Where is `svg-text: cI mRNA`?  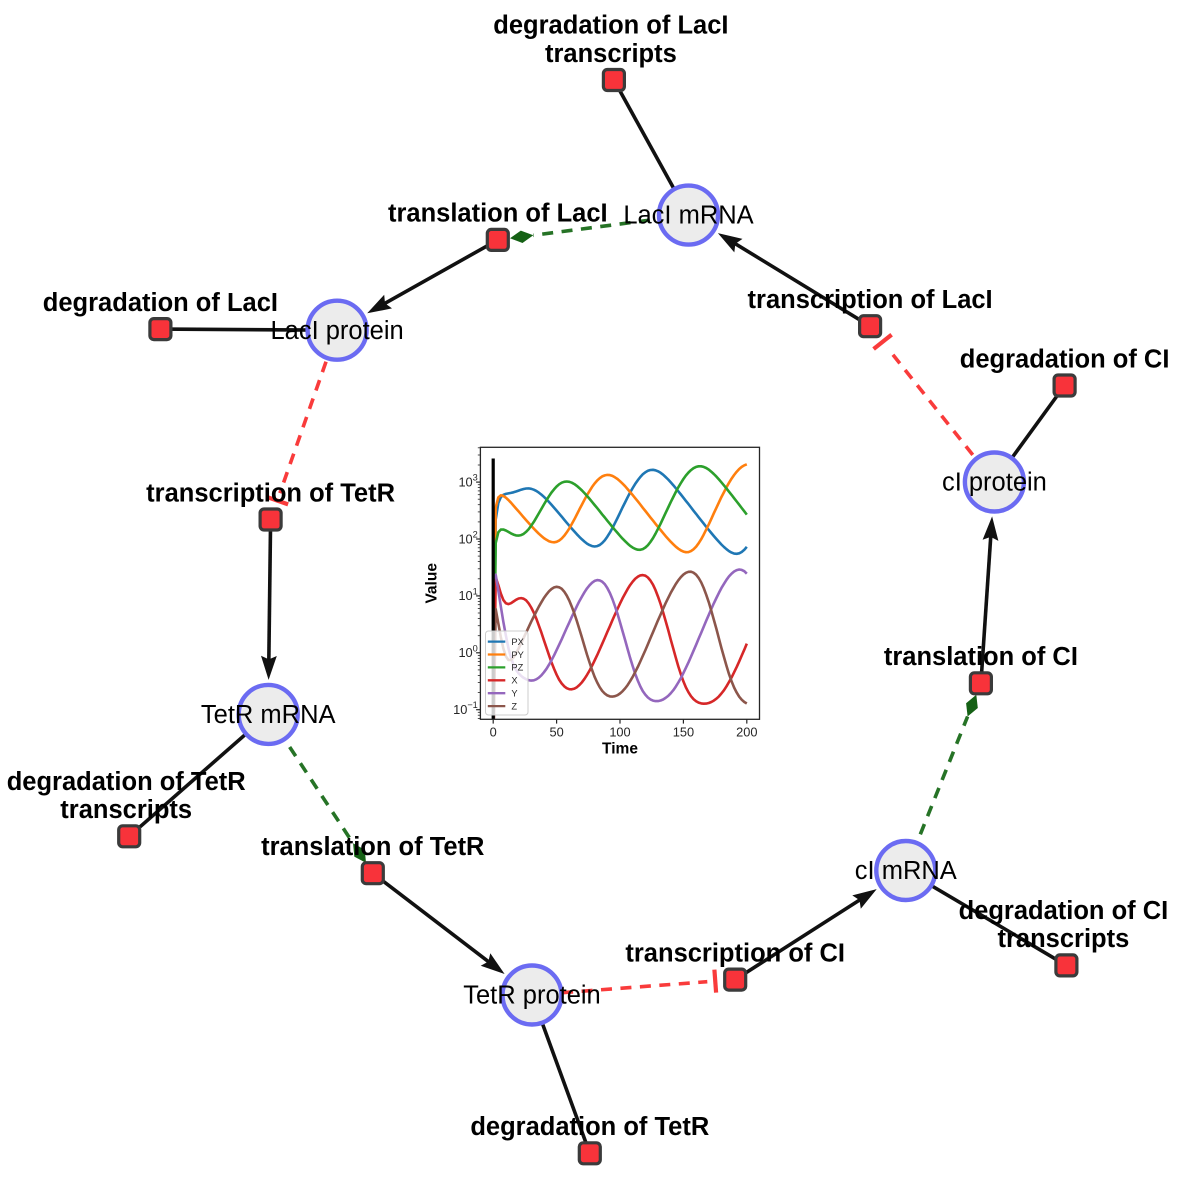 svg-text: cI mRNA is located at coordinates (906, 871).